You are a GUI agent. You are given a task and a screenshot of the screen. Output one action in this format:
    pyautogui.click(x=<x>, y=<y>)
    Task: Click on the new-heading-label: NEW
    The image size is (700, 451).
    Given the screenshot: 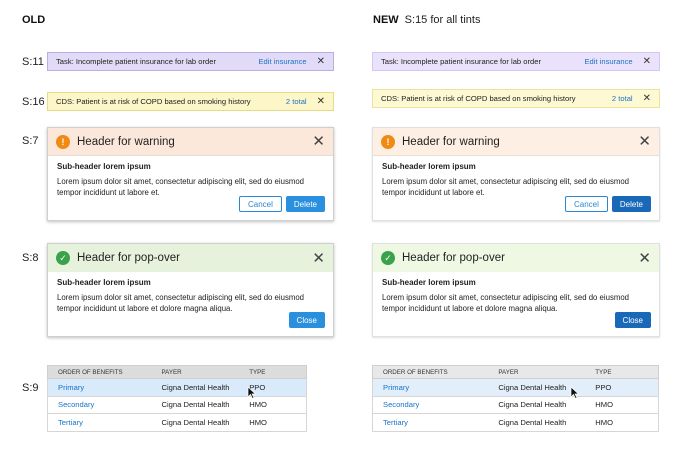 What is the action you would take?
    pyautogui.click(x=386, y=20)
    